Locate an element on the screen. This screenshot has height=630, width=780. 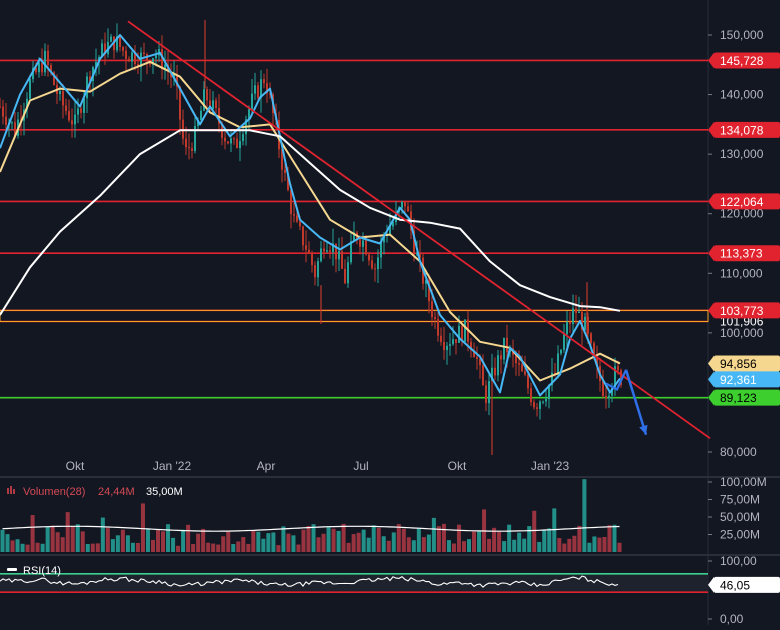
badge-label: 103,773 is located at coordinates (742, 311).